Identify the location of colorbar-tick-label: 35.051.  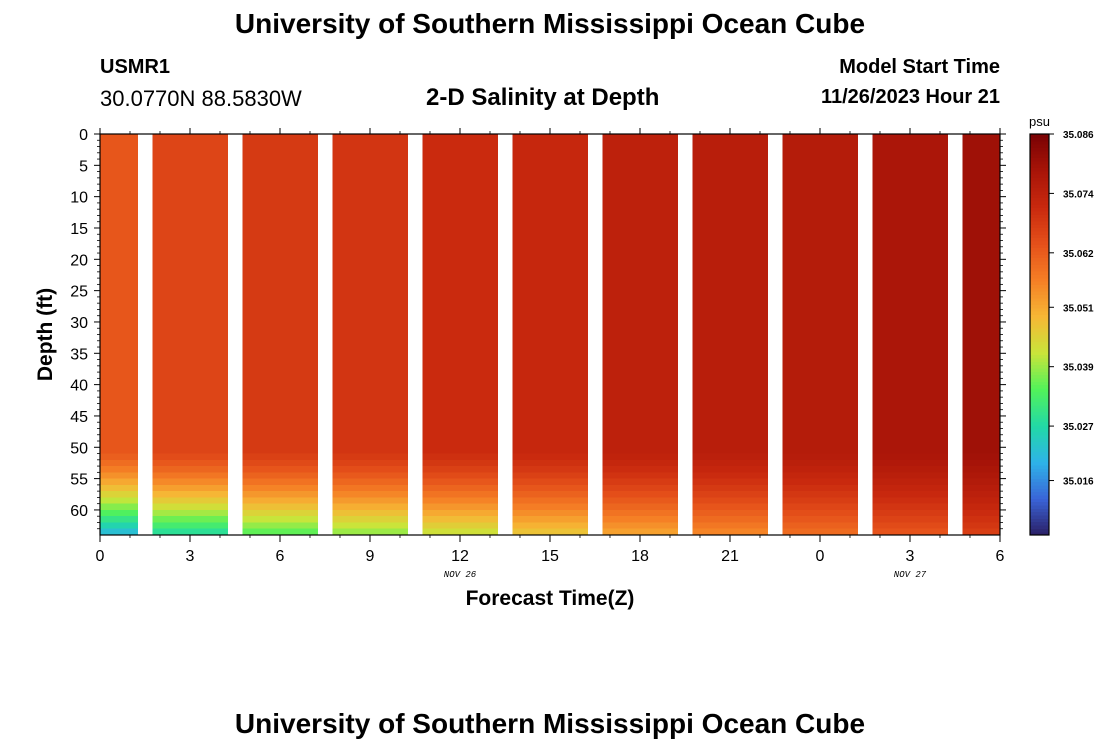
(1078, 308).